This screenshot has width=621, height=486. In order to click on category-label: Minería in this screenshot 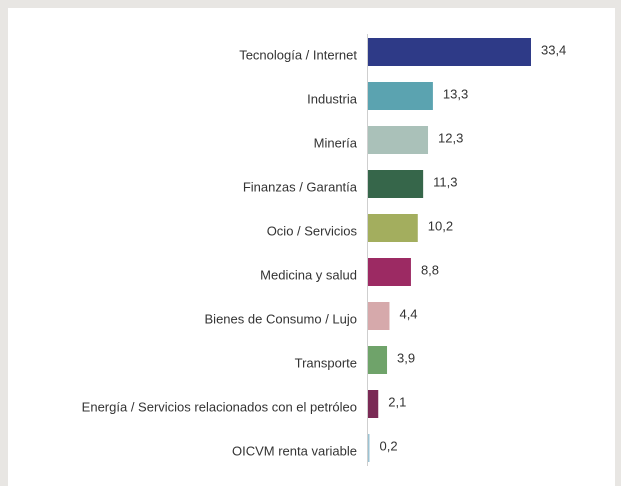, I will do `click(336, 142)`.